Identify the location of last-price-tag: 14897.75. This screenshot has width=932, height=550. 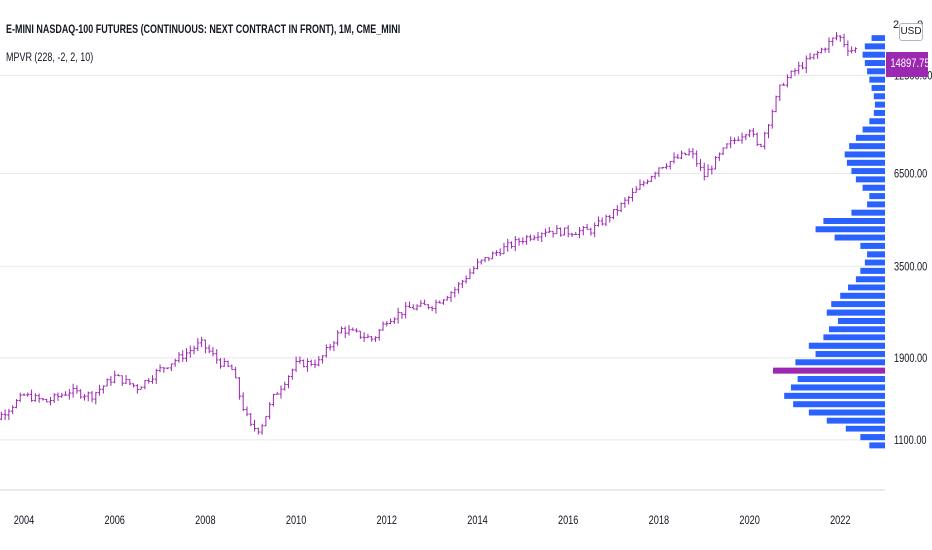
(908, 64).